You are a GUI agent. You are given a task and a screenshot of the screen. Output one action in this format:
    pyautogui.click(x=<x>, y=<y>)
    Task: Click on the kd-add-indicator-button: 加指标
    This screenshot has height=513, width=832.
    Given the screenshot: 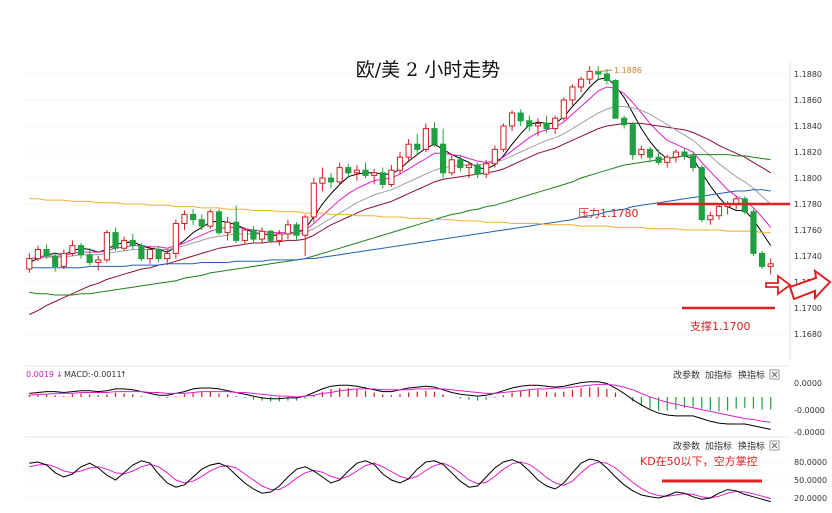 What is the action you would take?
    pyautogui.click(x=718, y=446)
    